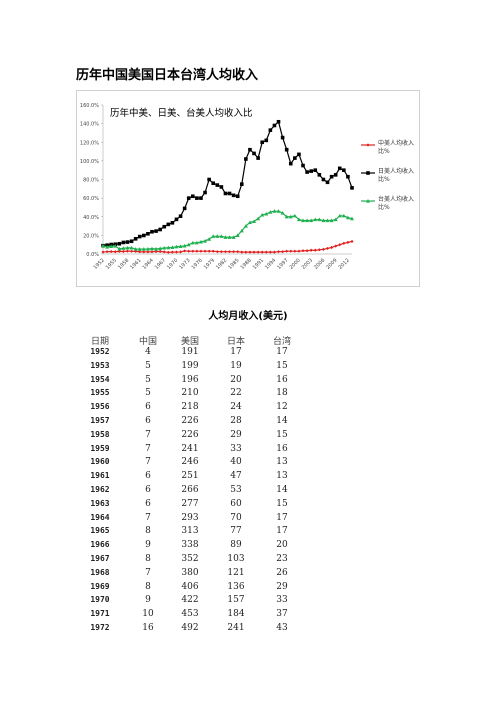 The image size is (496, 702). What do you see at coordinates (396, 203) in the screenshot?
I see `legend-label: 台美人均收入比%` at bounding box center [396, 203].